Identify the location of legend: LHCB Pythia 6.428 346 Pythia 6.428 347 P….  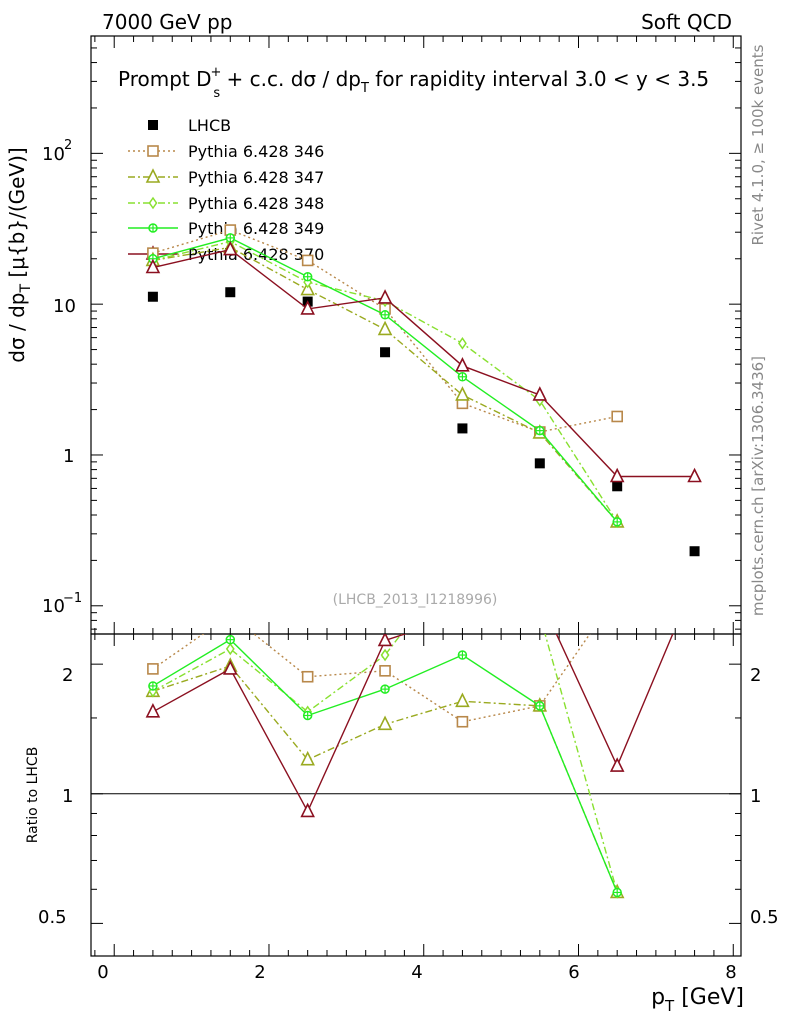
(226, 190).